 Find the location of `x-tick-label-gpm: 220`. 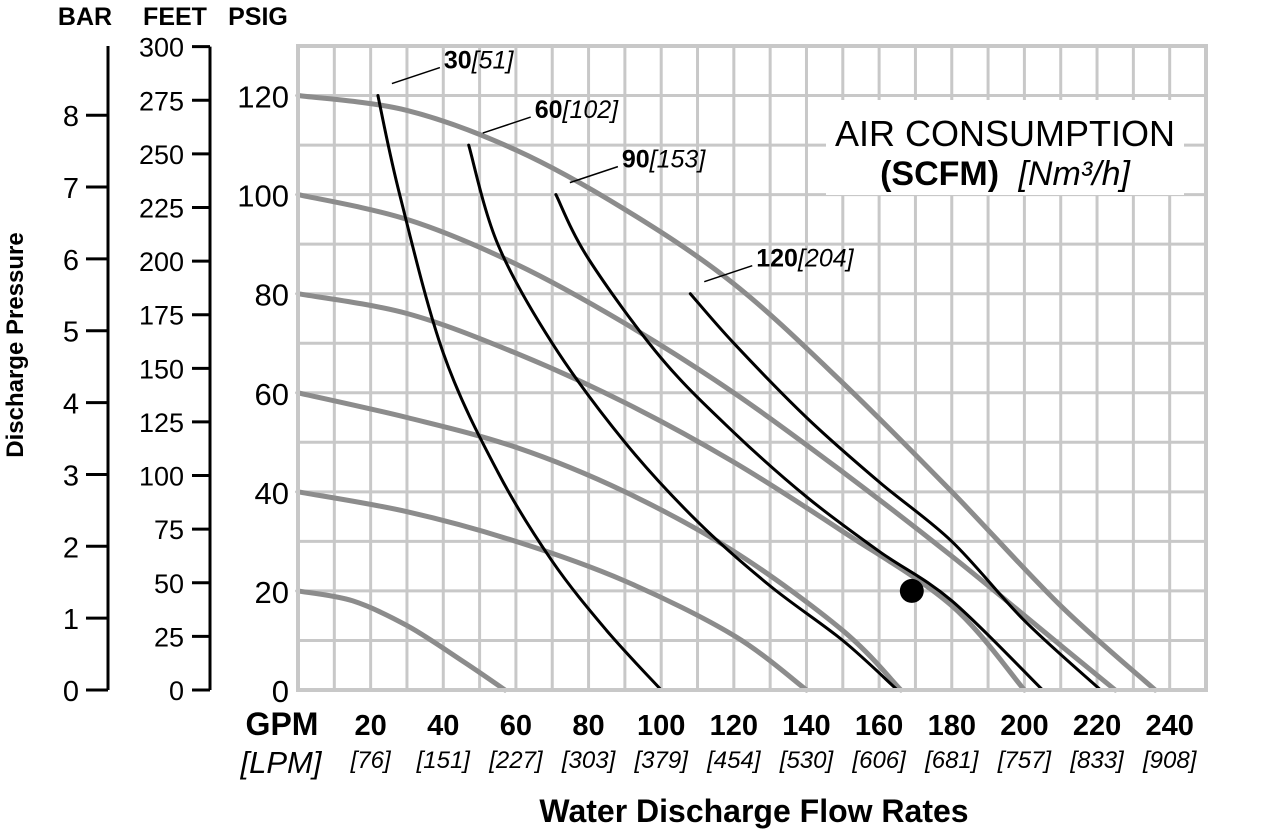

x-tick-label-gpm: 220 is located at coordinates (1097, 726).